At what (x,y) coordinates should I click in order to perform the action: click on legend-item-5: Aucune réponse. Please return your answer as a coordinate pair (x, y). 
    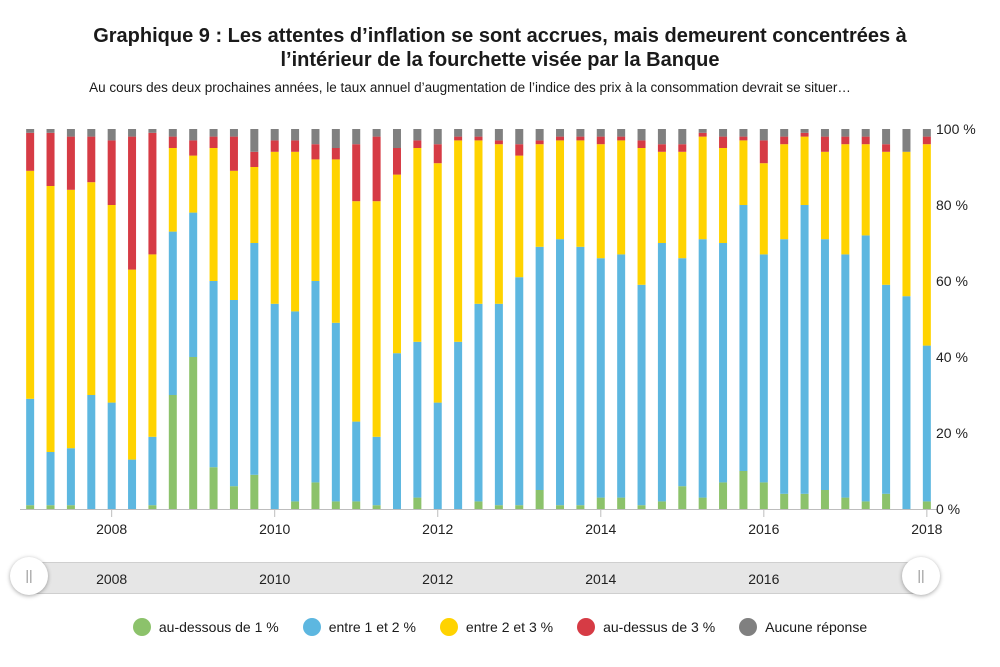
    Looking at the image, I should click on (803, 627).